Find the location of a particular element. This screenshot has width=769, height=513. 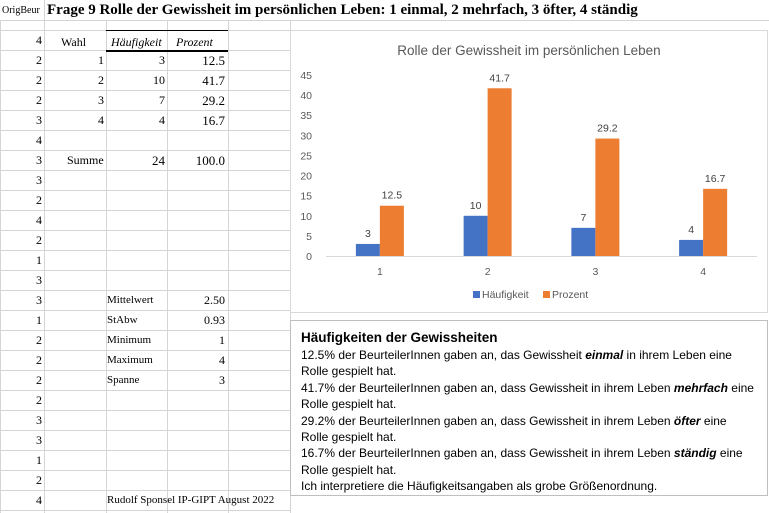

cell-wahl: 2 is located at coordinates (101, 80).